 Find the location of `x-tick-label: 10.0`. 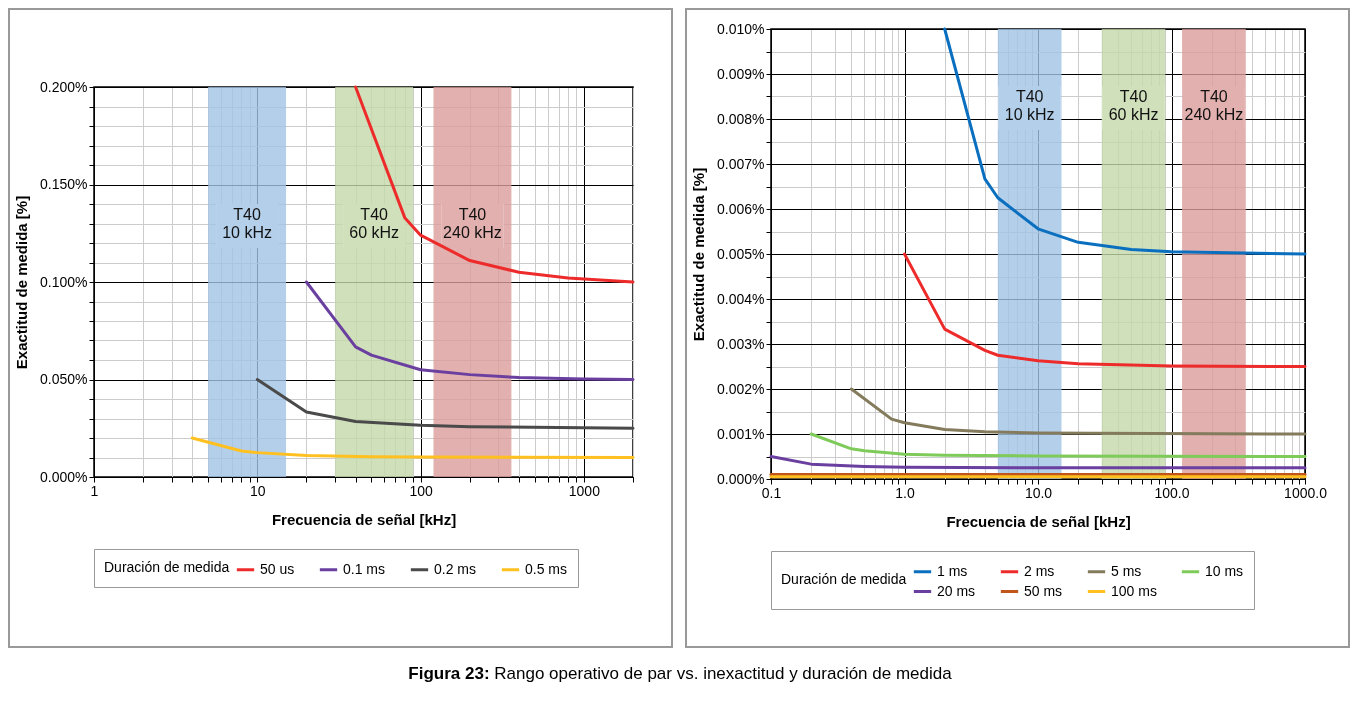

x-tick-label: 10.0 is located at coordinates (1038, 492).